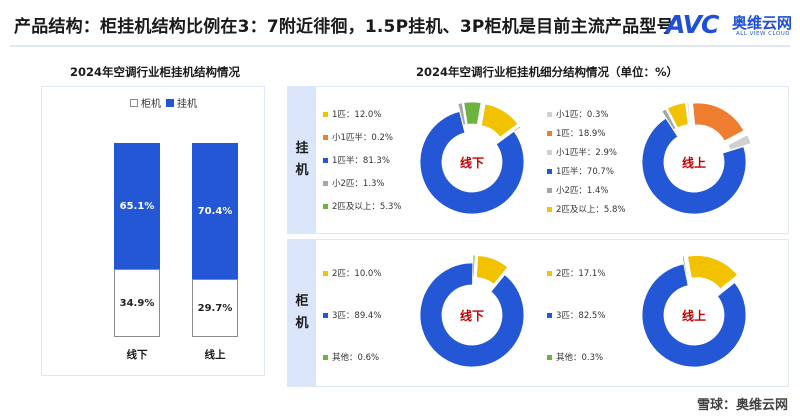 This screenshot has height=419, width=800. Describe the element at coordinates (187, 104) in the screenshot. I see `legend-label-wall: 挂机` at that location.